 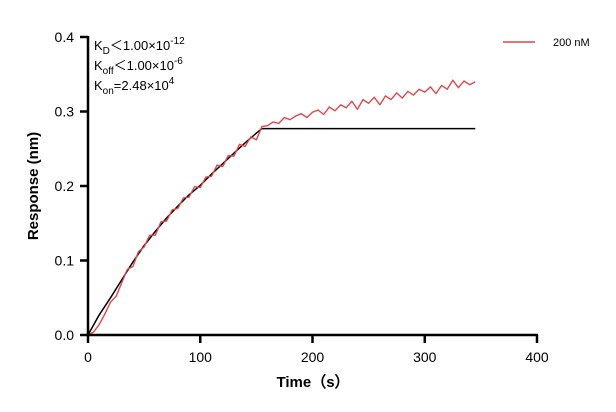 I want to click on annotation-line: KD＜1.00×10-12, so click(x=139, y=46).